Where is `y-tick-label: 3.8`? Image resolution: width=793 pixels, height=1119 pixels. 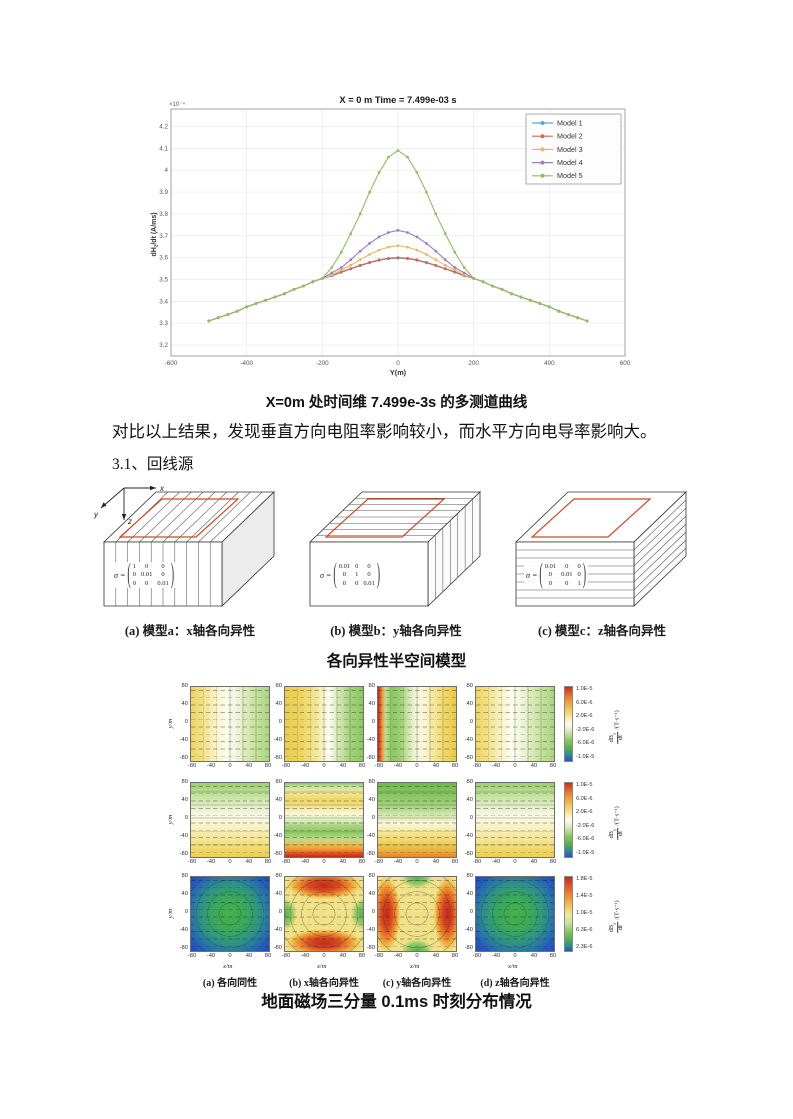 y-tick-label: 3.8 is located at coordinates (163, 214).